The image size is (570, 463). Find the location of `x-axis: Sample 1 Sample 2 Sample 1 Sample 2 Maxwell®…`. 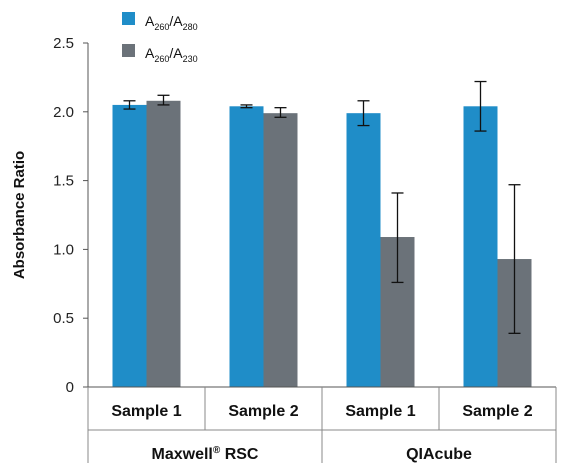

x-axis: Sample 1 Sample 2 Sample 1 Sample 2 Maxwell®… is located at coordinates (322, 424).